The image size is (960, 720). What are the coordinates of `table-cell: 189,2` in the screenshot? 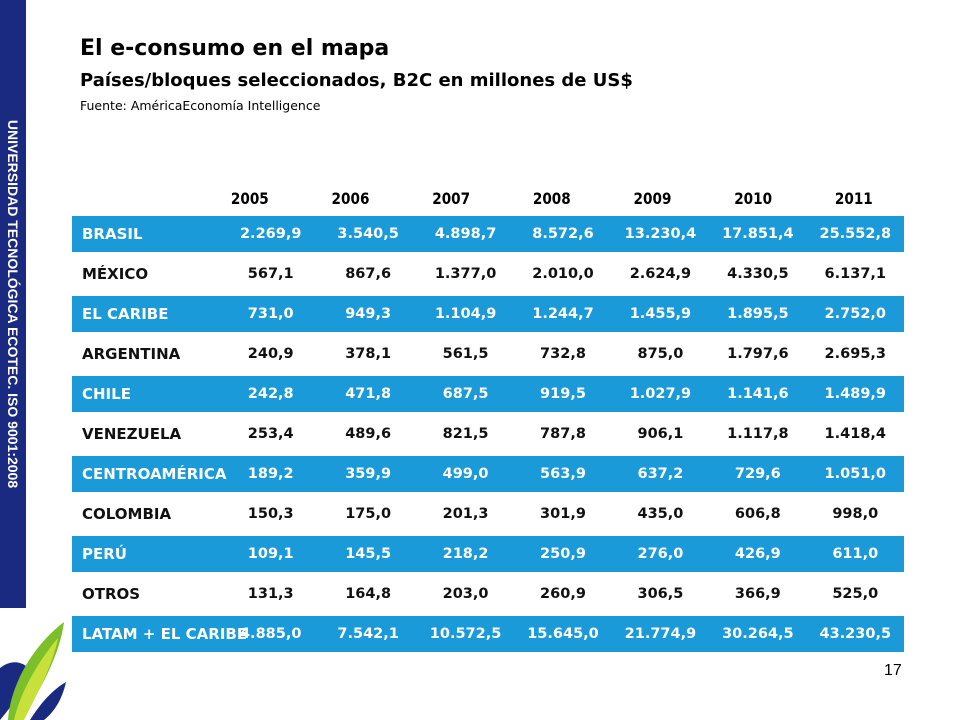 It's located at (270, 474).